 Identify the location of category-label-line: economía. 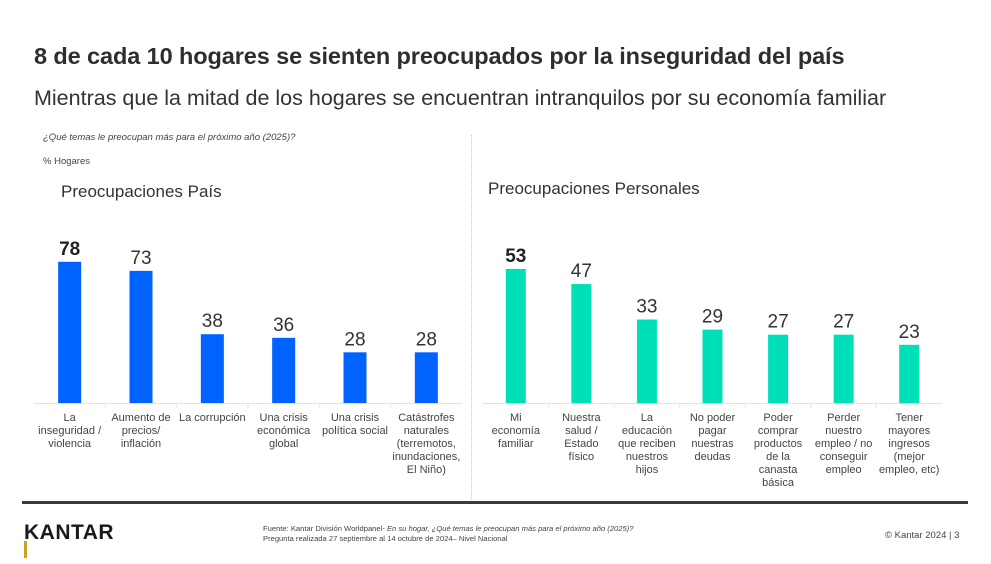
(515, 431).